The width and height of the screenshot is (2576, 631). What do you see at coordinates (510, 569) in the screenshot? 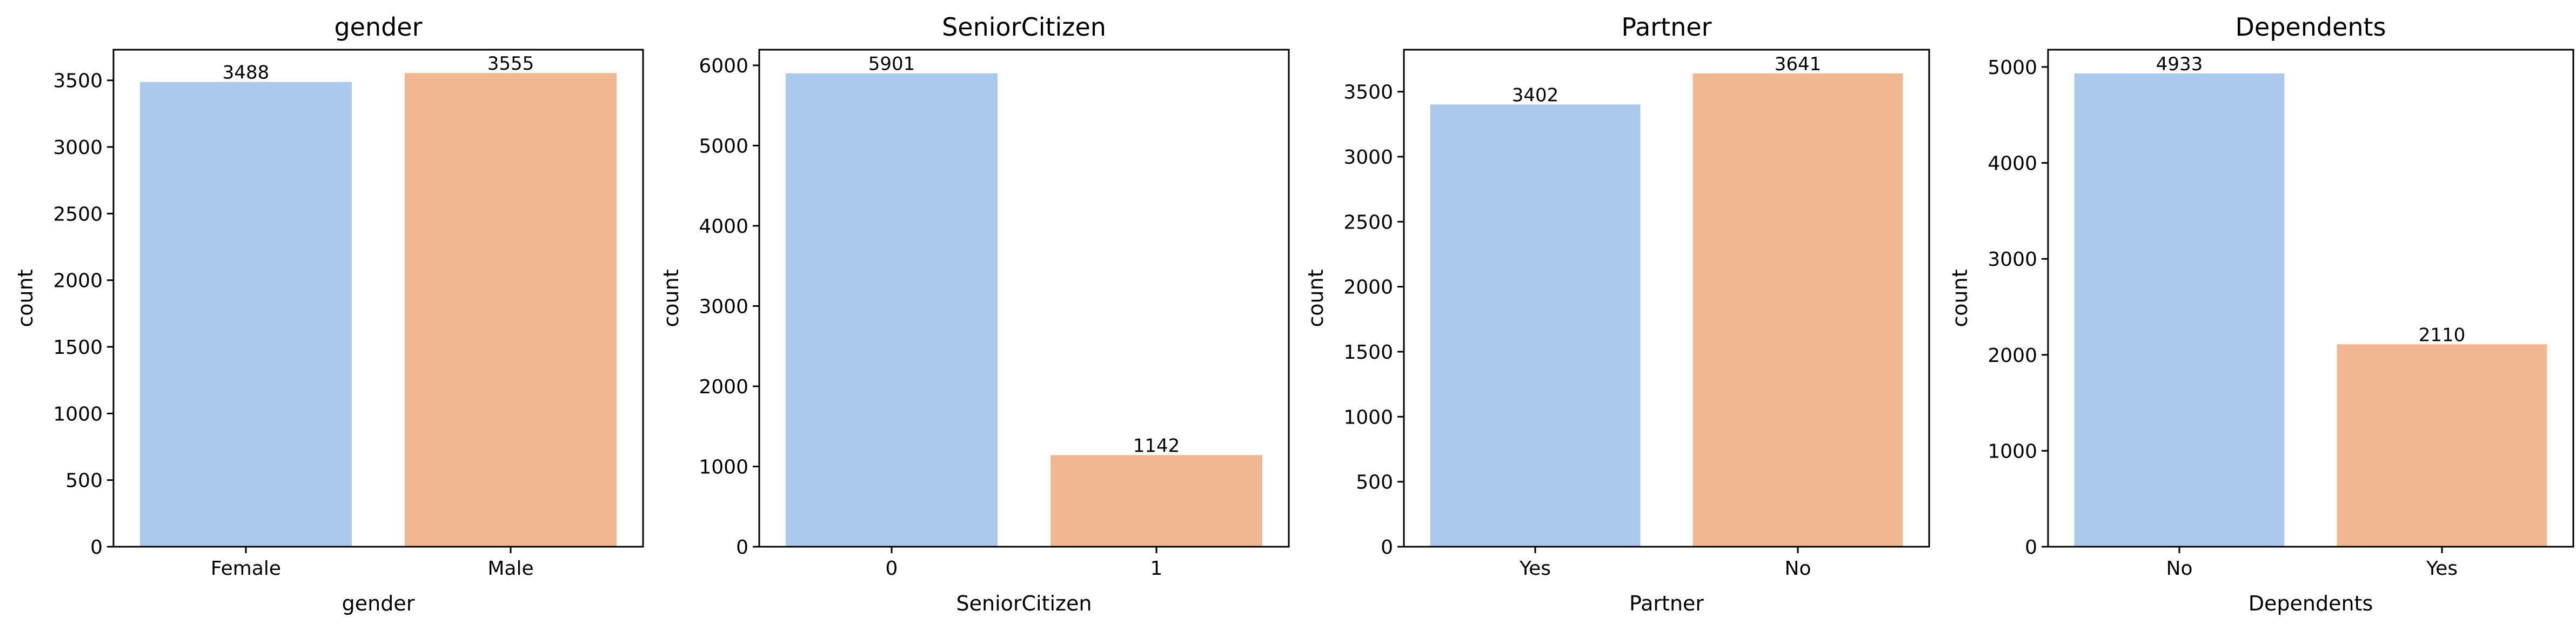
I see `x-tick-label: Male` at bounding box center [510, 569].